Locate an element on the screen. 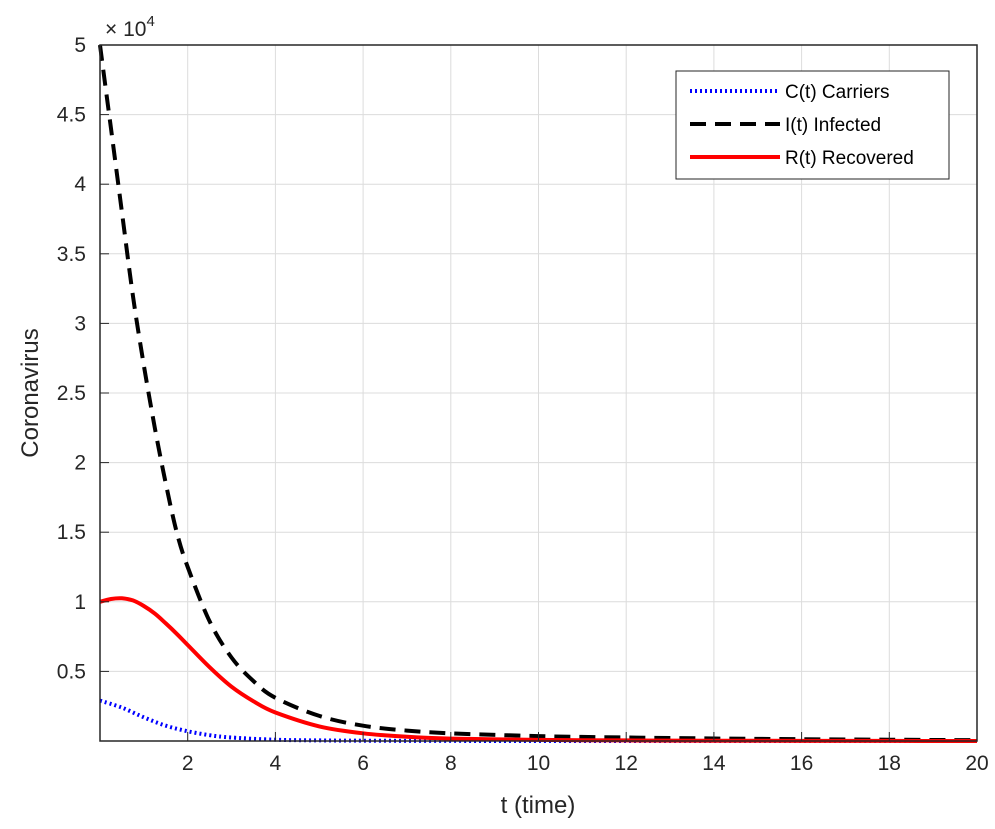 Image resolution: width=995 pixels, height=829 pixels. y-tick-label: 2 is located at coordinates (80, 463).